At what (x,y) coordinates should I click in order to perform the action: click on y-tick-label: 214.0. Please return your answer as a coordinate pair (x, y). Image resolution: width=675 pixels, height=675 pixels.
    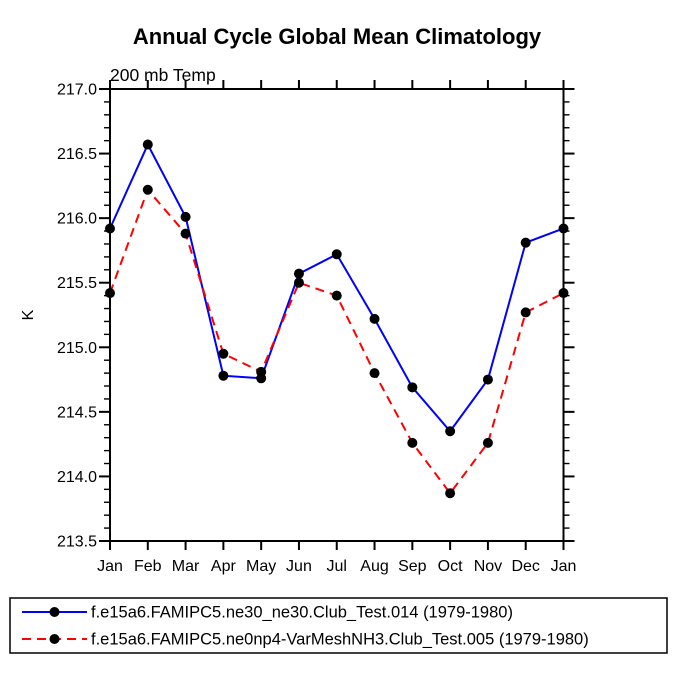
    Looking at the image, I should click on (77, 477).